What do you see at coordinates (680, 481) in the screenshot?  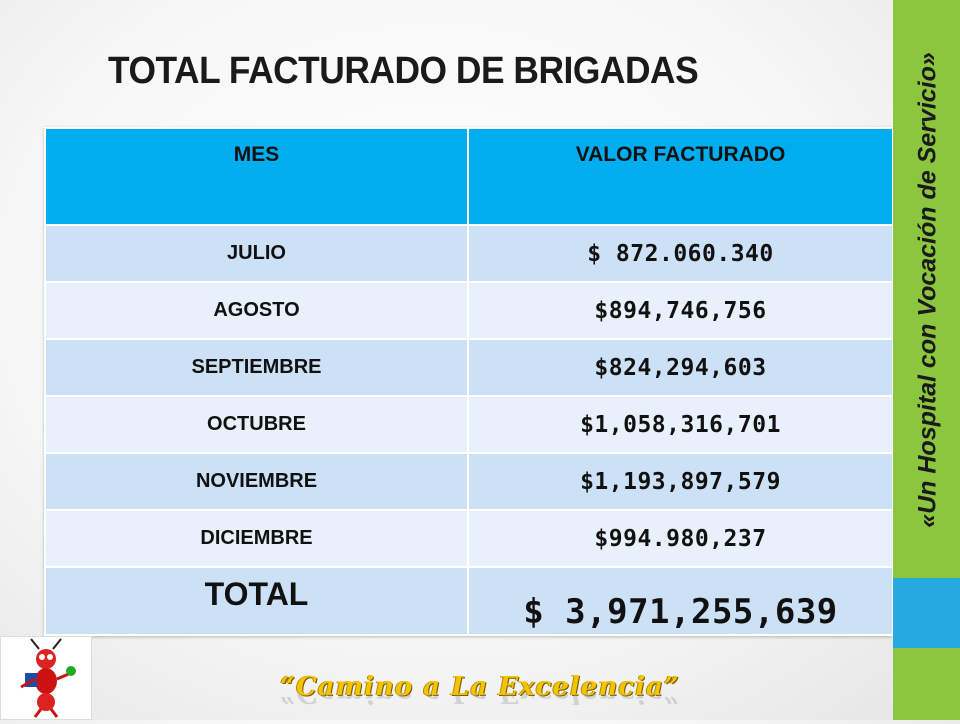 I see `amount-cell: $1,193,897,579` at bounding box center [680, 481].